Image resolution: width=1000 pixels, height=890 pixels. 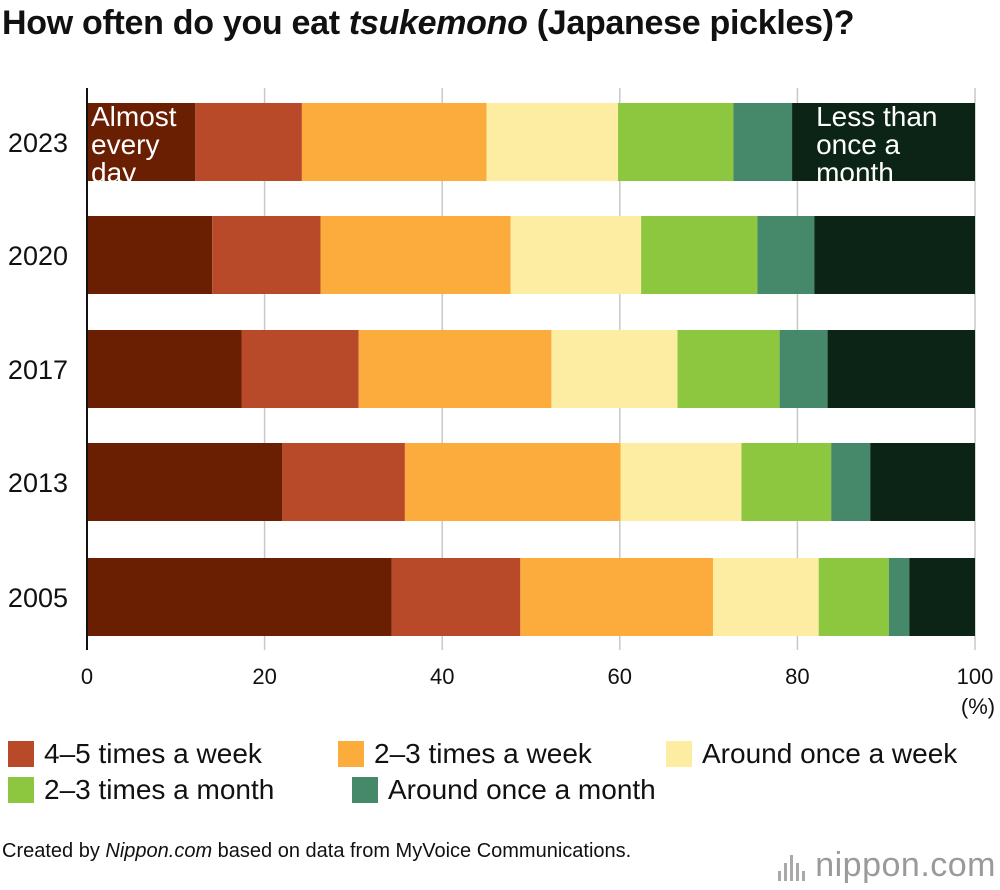 What do you see at coordinates (54, 851) in the screenshot?
I see `footer-prefix: Created by` at bounding box center [54, 851].